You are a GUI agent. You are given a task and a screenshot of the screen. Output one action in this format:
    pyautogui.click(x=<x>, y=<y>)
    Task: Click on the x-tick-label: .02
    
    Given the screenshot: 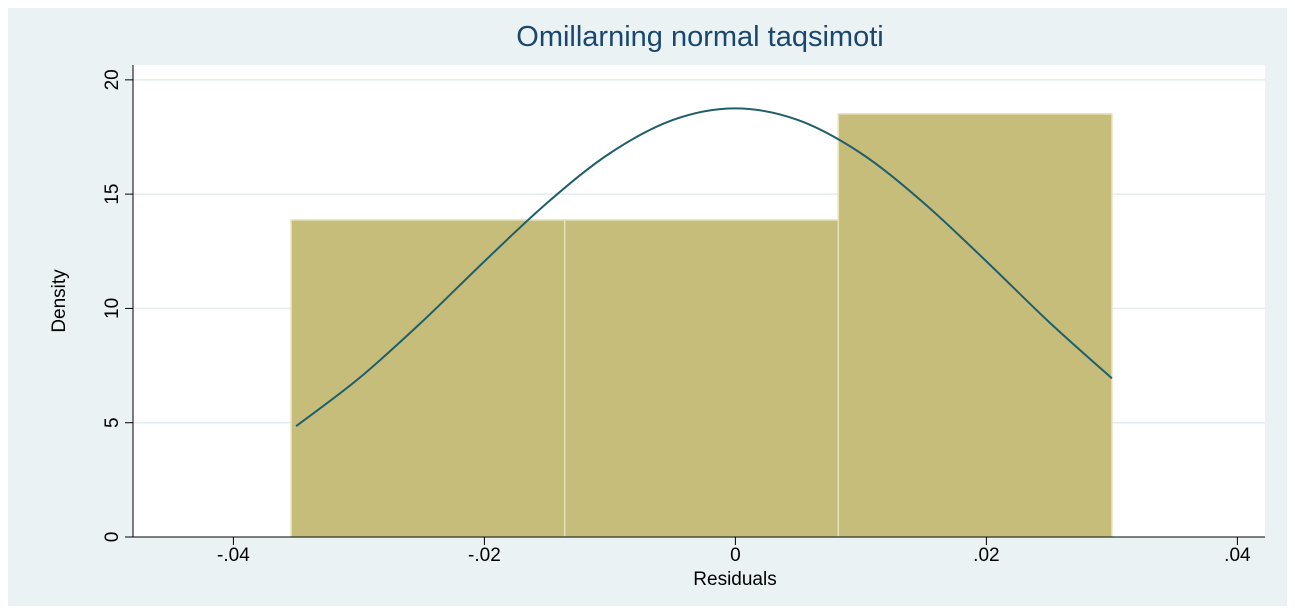 What is the action you would take?
    pyautogui.click(x=986, y=555)
    